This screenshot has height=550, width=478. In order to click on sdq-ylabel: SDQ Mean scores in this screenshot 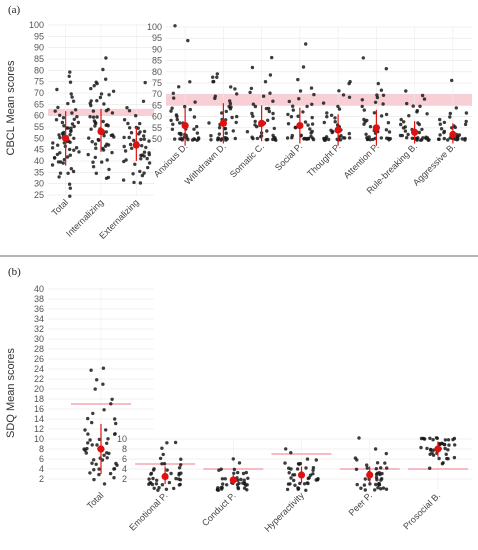, I will do `click(11, 393)`.